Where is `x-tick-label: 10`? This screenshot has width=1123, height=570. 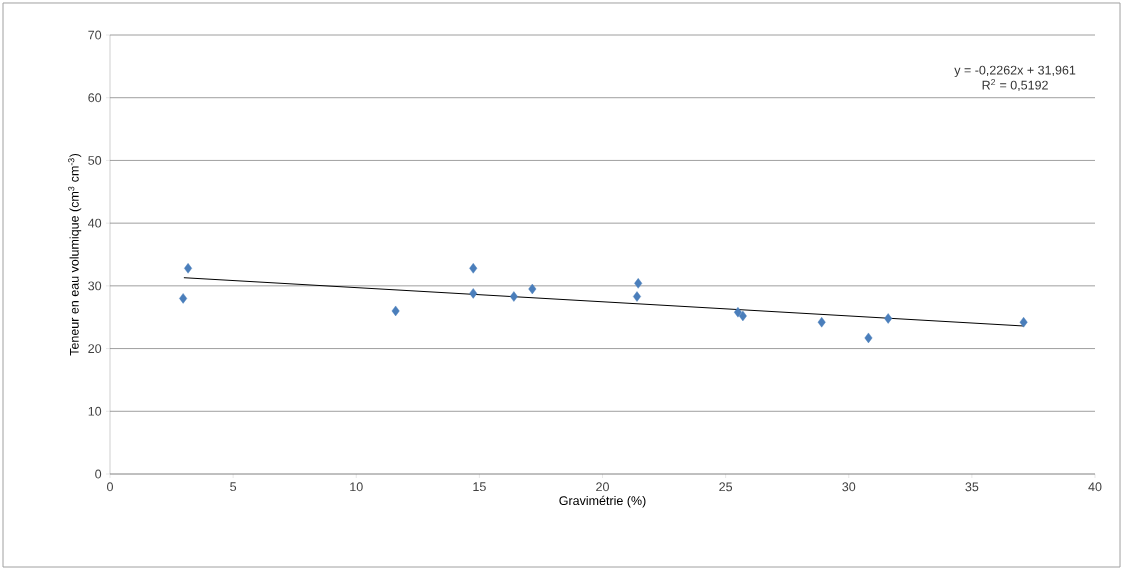 x-tick-label: 10 is located at coordinates (356, 487).